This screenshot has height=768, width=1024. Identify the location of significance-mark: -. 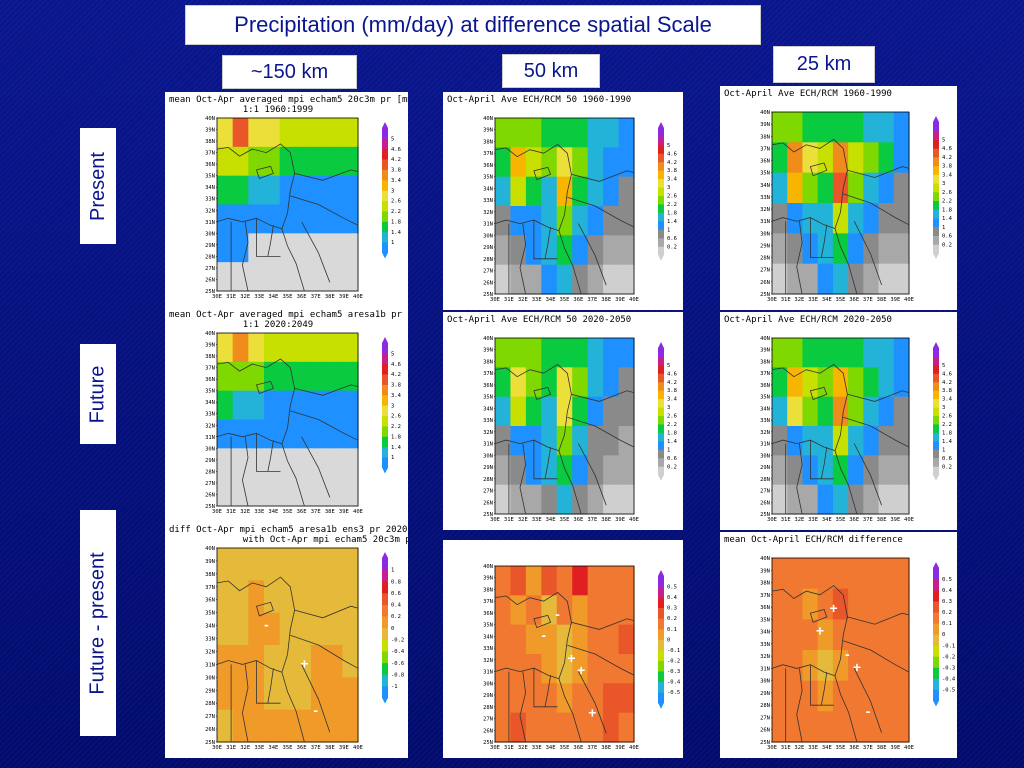
(868, 711).